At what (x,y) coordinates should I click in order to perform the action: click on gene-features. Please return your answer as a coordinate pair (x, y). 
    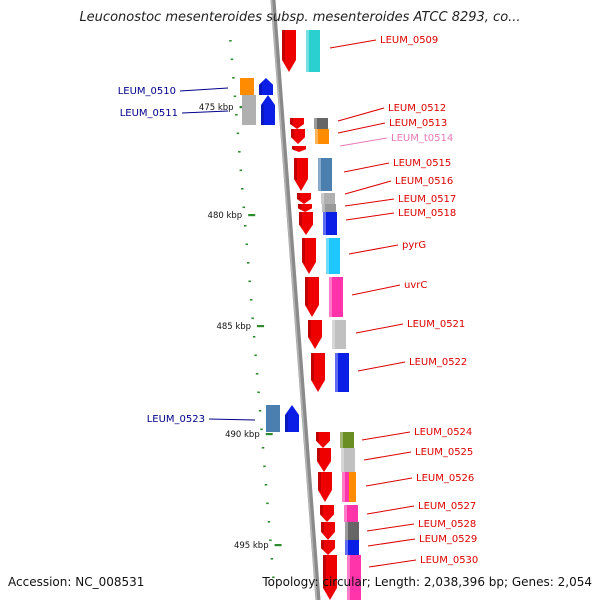
    Looking at the image, I should click on (298, 315).